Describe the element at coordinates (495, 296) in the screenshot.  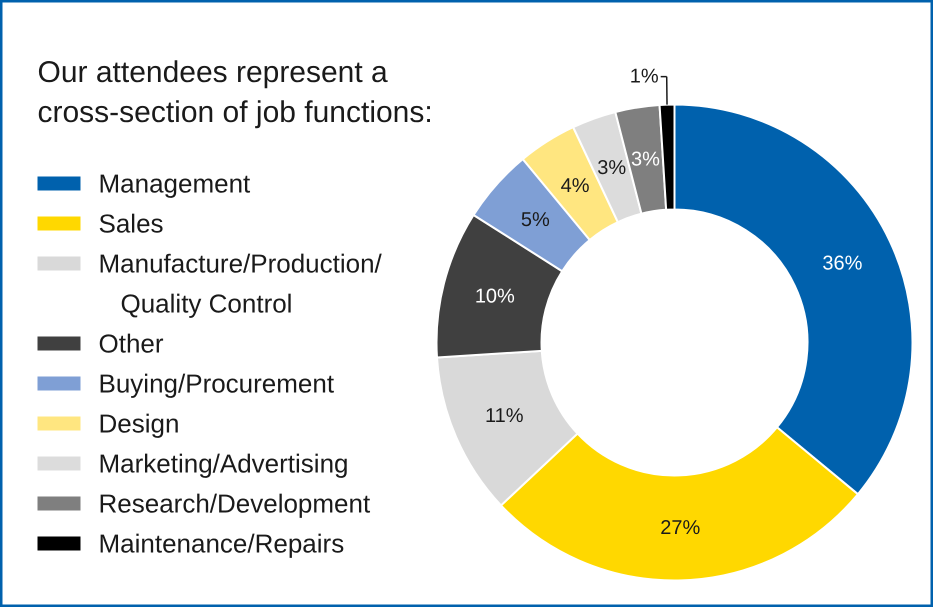
I see `data-label: 10%` at that location.